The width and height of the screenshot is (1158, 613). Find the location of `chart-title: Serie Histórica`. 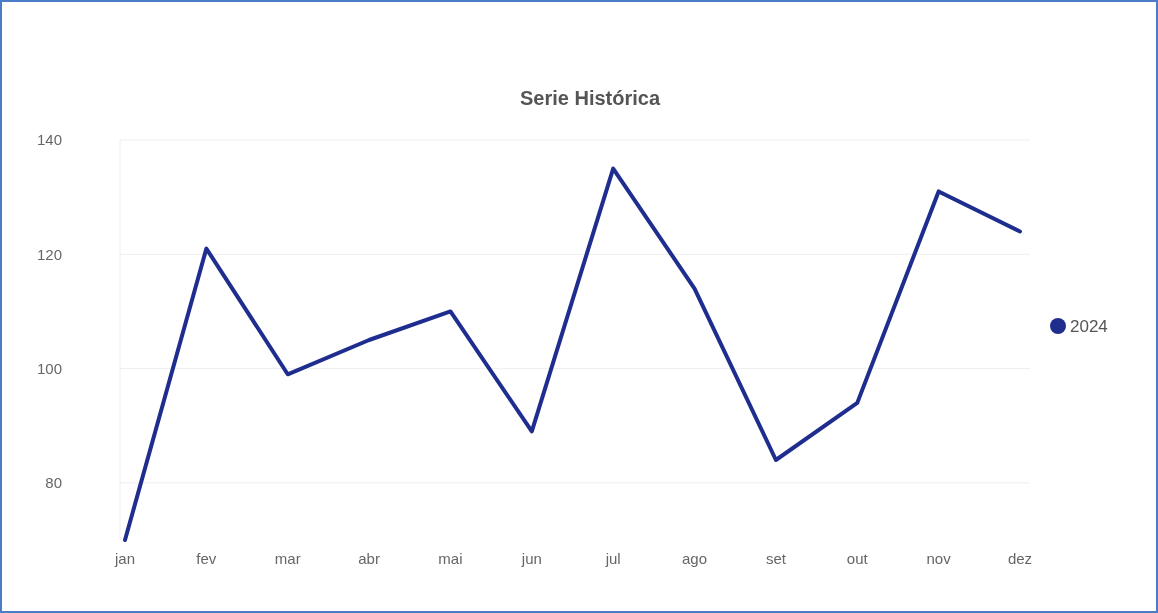

chart-title: Serie Histórica is located at coordinates (590, 98).